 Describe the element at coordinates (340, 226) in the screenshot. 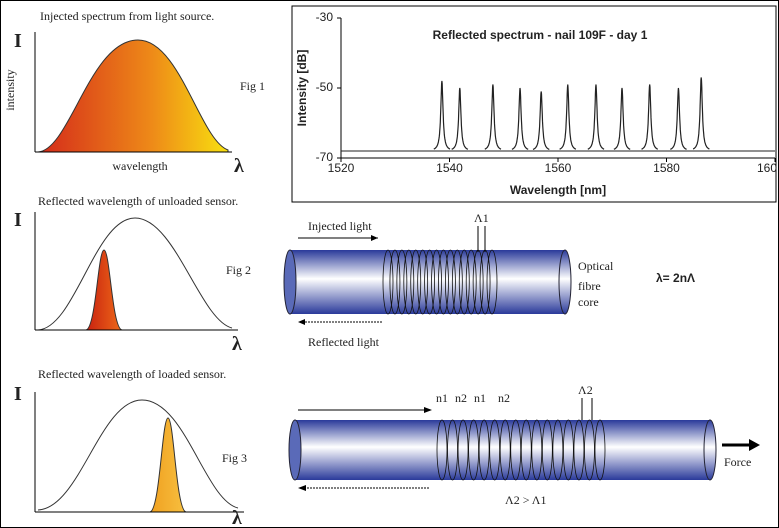

I see `injected-label: Injected light` at that location.